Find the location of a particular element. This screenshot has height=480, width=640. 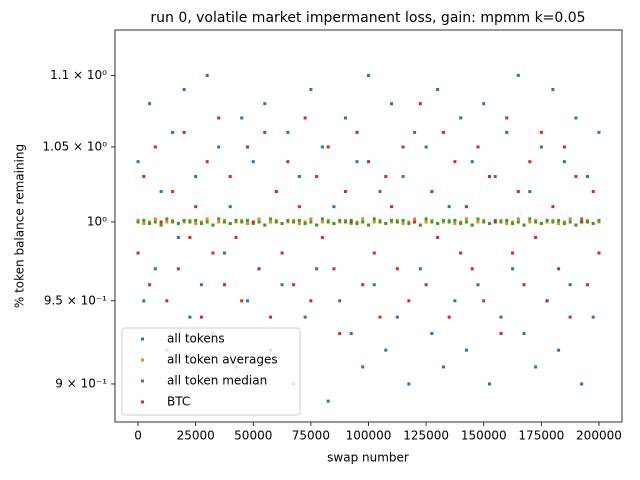

x-tick-label: 50000 is located at coordinates (253, 436).